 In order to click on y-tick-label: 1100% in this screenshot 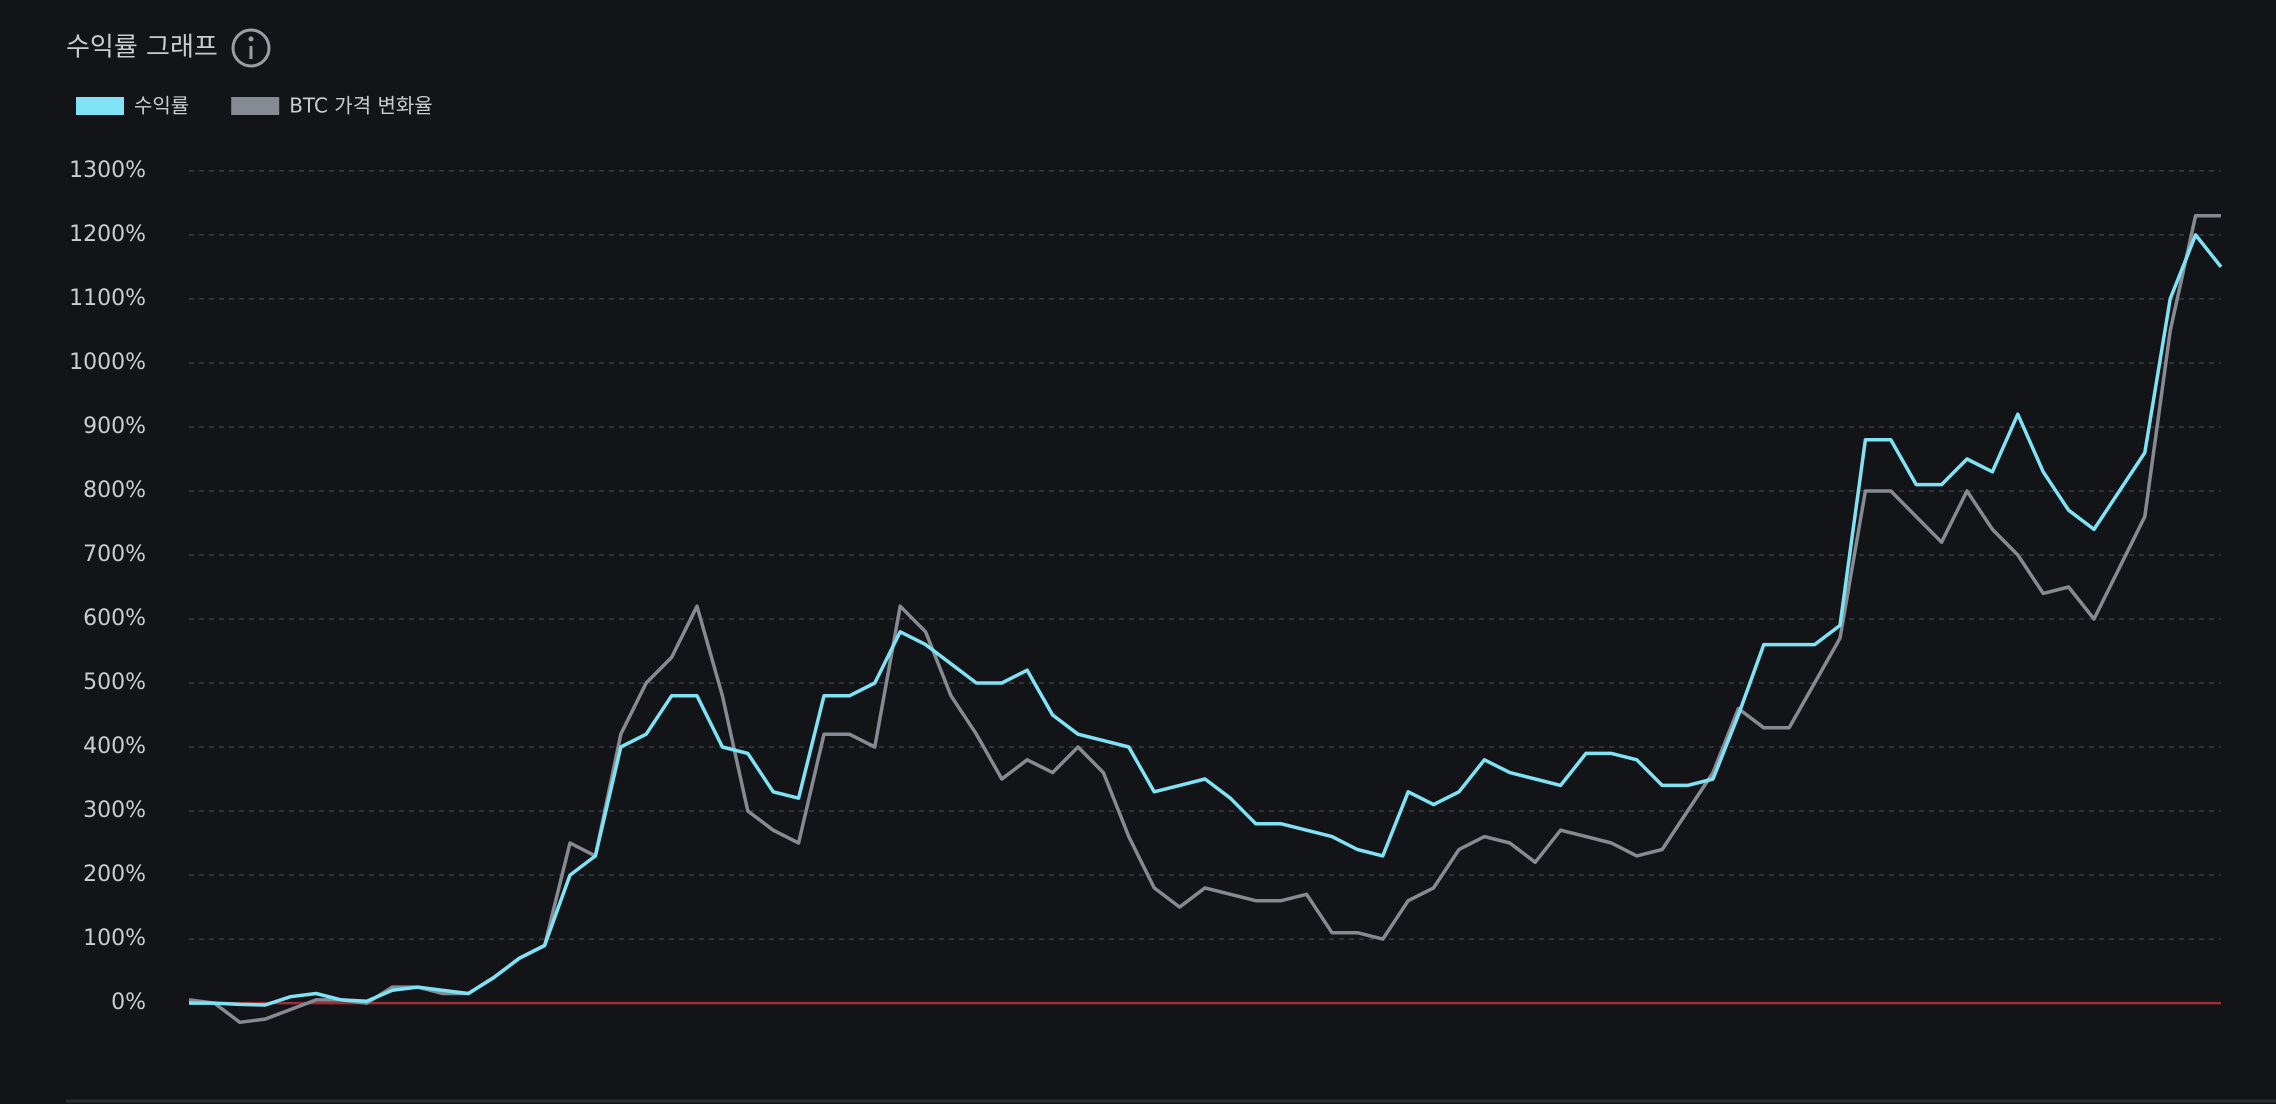, I will do `click(107, 298)`.